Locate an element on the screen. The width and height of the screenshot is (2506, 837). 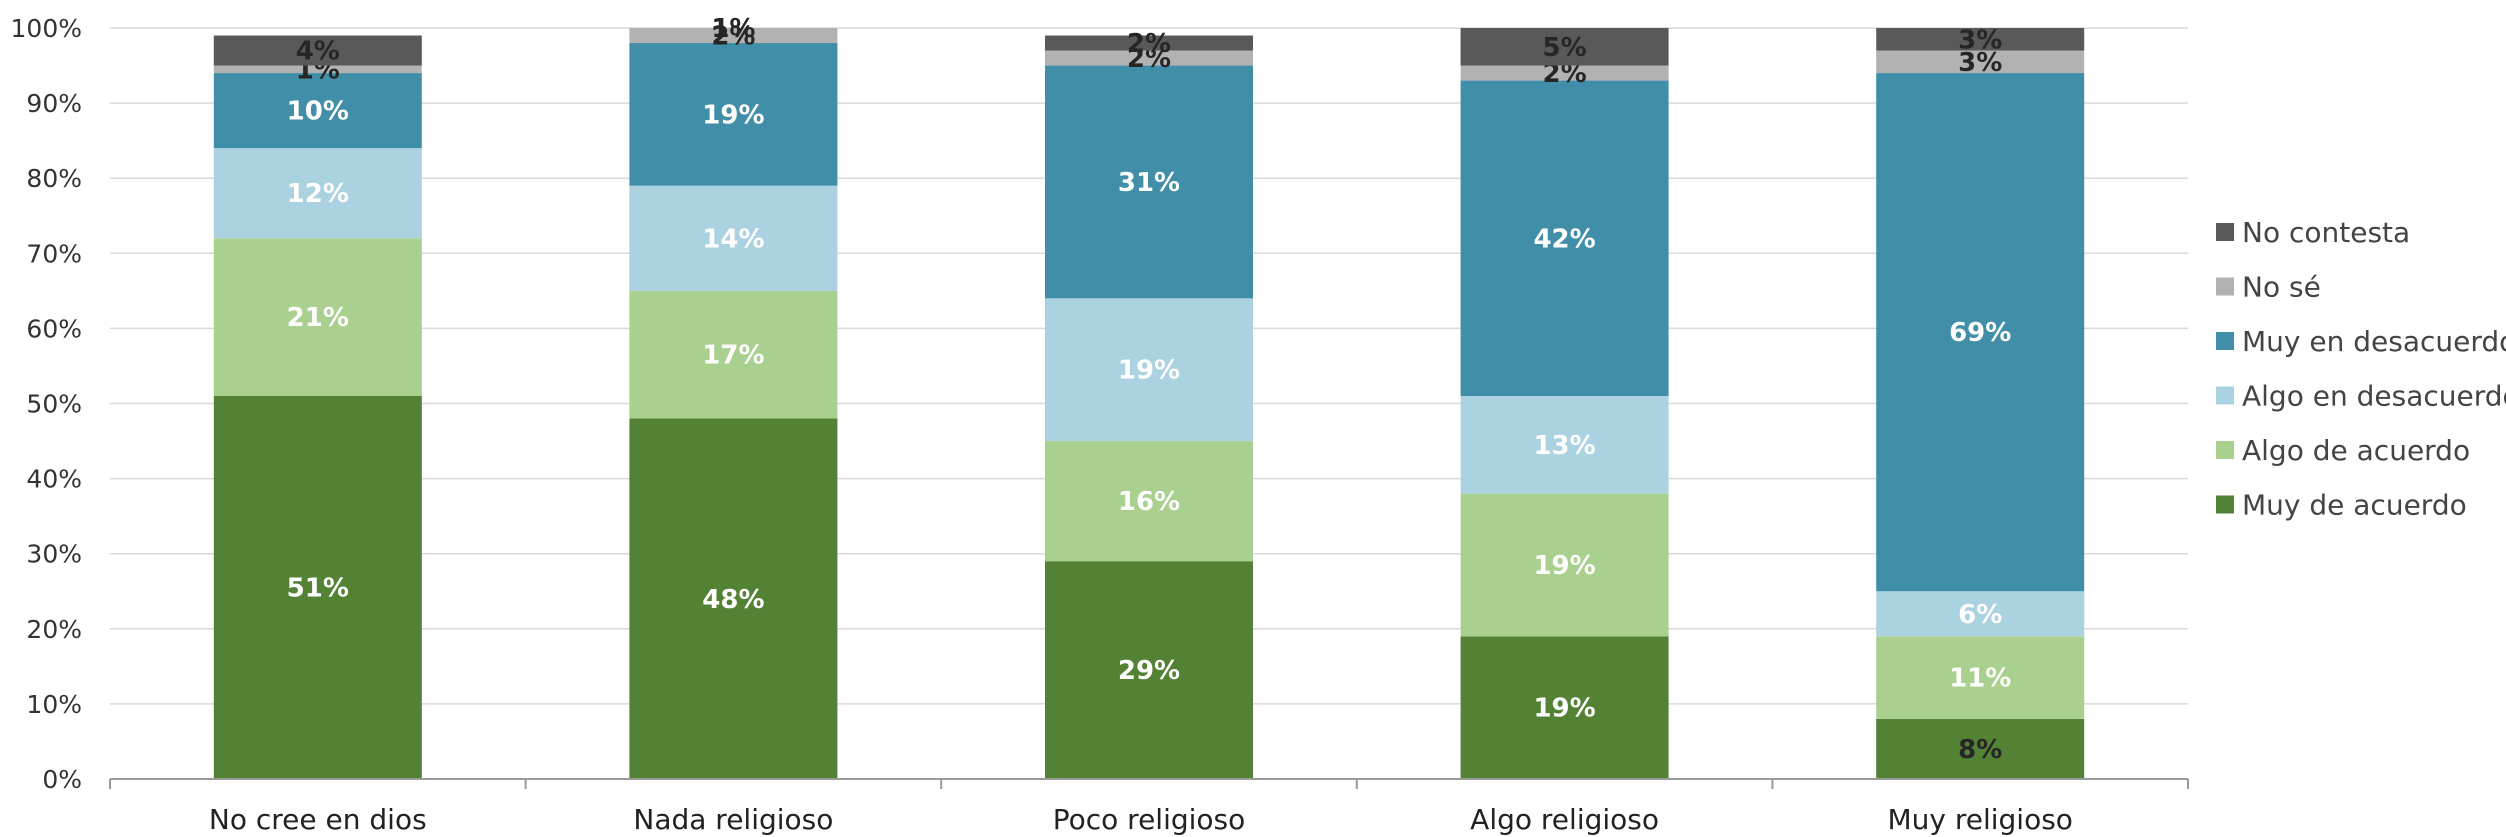
x-category-label: Algo religioso is located at coordinates (1564, 819).